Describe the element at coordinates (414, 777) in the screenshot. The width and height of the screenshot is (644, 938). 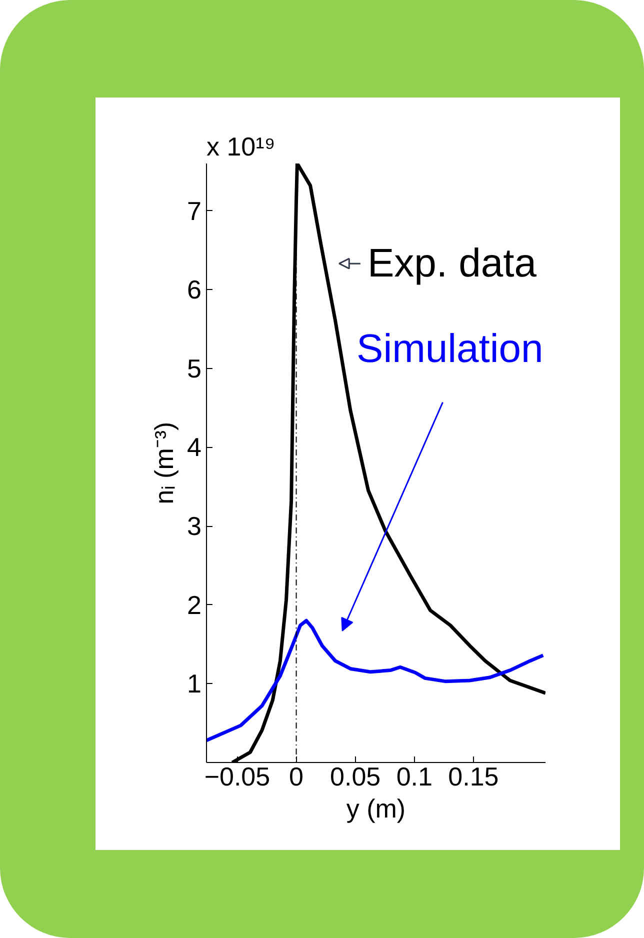
I see `x-tick-label: 0.1` at that location.